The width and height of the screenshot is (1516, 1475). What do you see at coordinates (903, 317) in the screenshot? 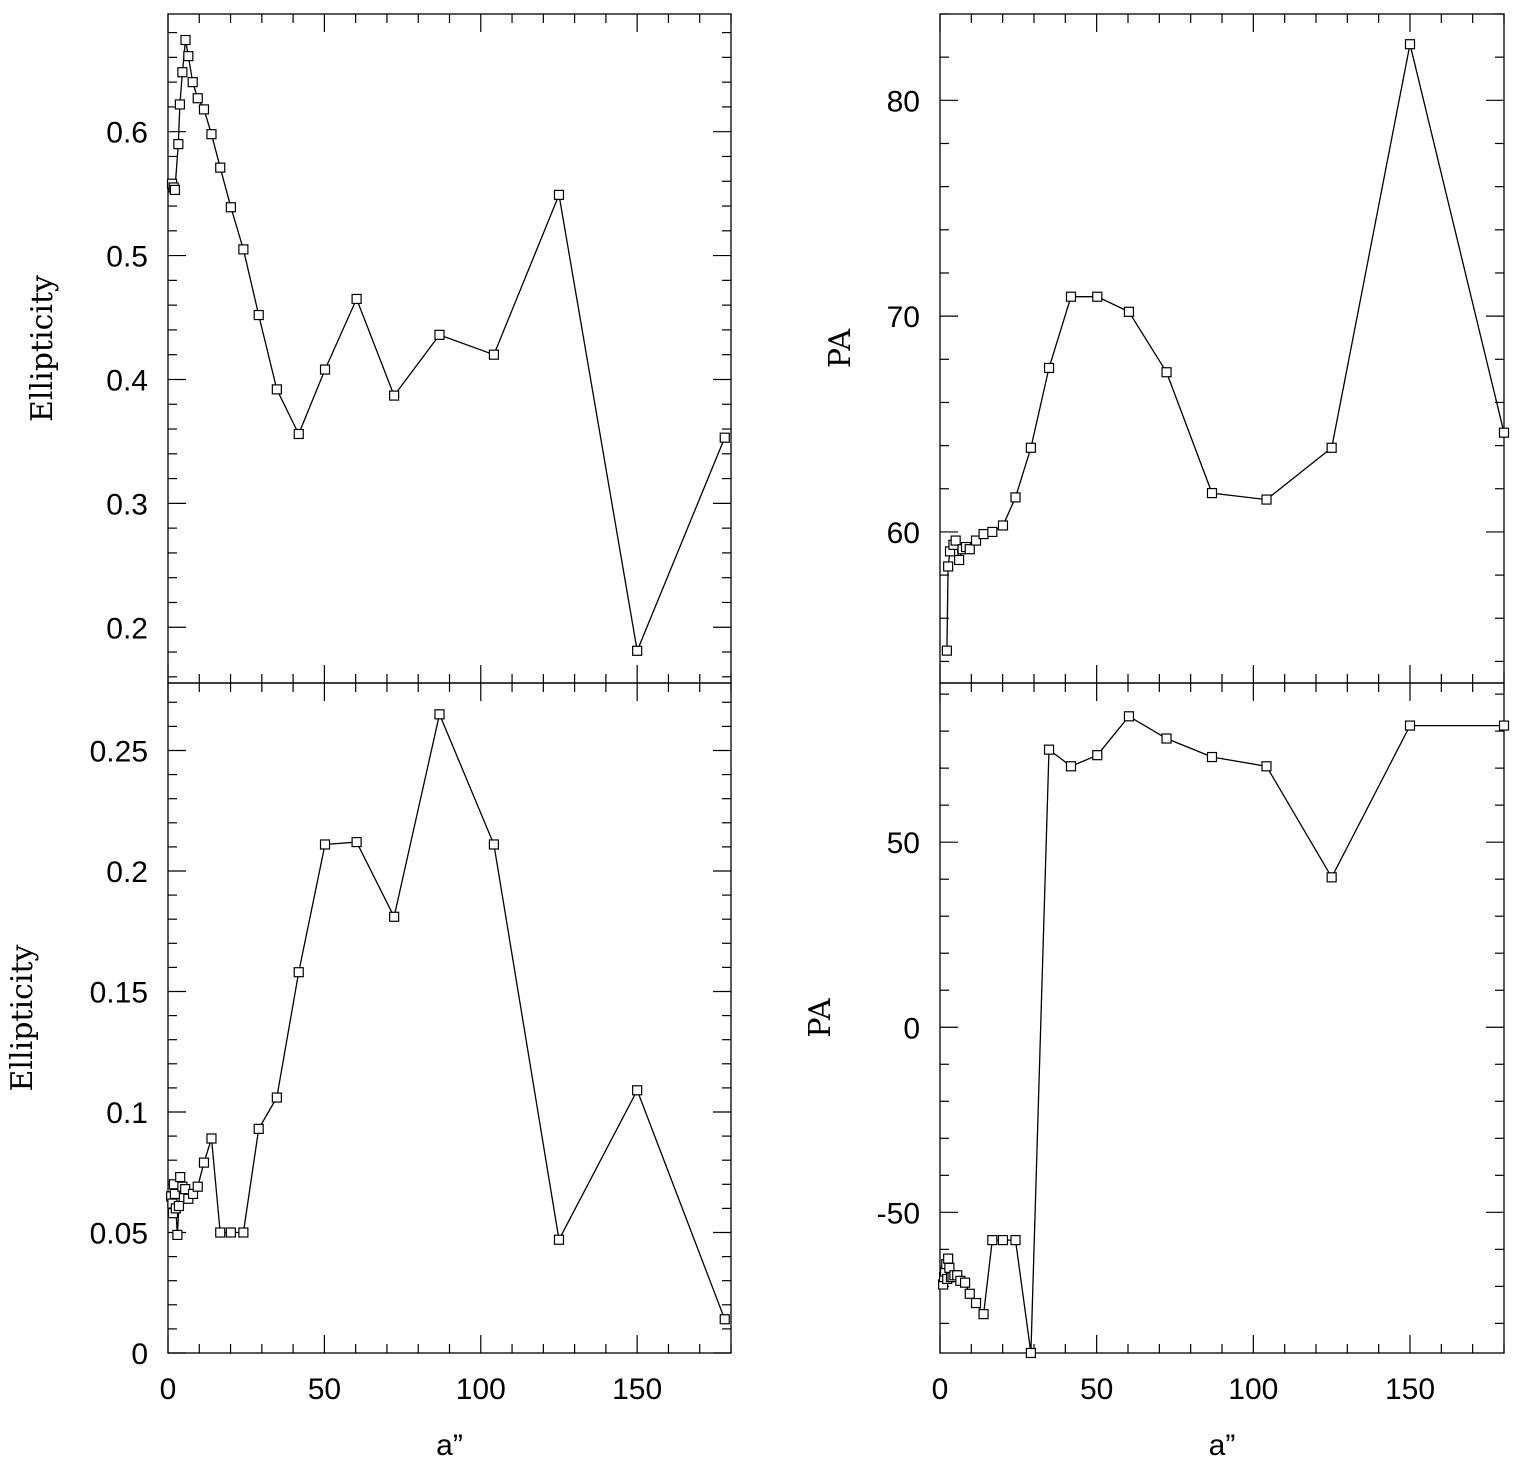
I see `y-tick-label: 70` at bounding box center [903, 317].